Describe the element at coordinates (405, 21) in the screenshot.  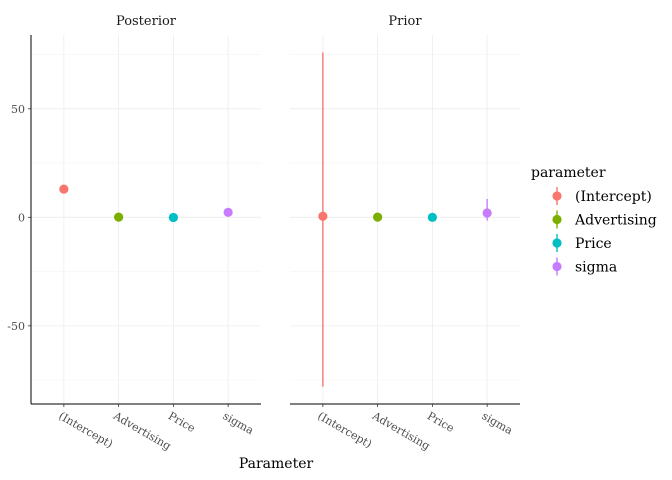
I see `facet-strip-label: Prior` at that location.